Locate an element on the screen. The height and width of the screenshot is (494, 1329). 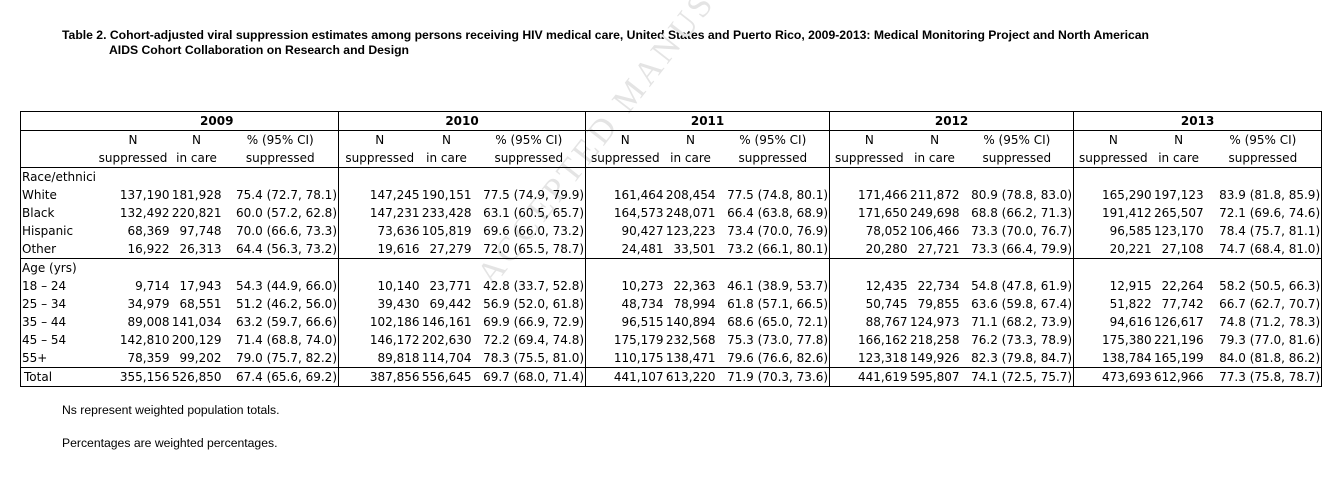
row-label: Other is located at coordinates (39, 248).